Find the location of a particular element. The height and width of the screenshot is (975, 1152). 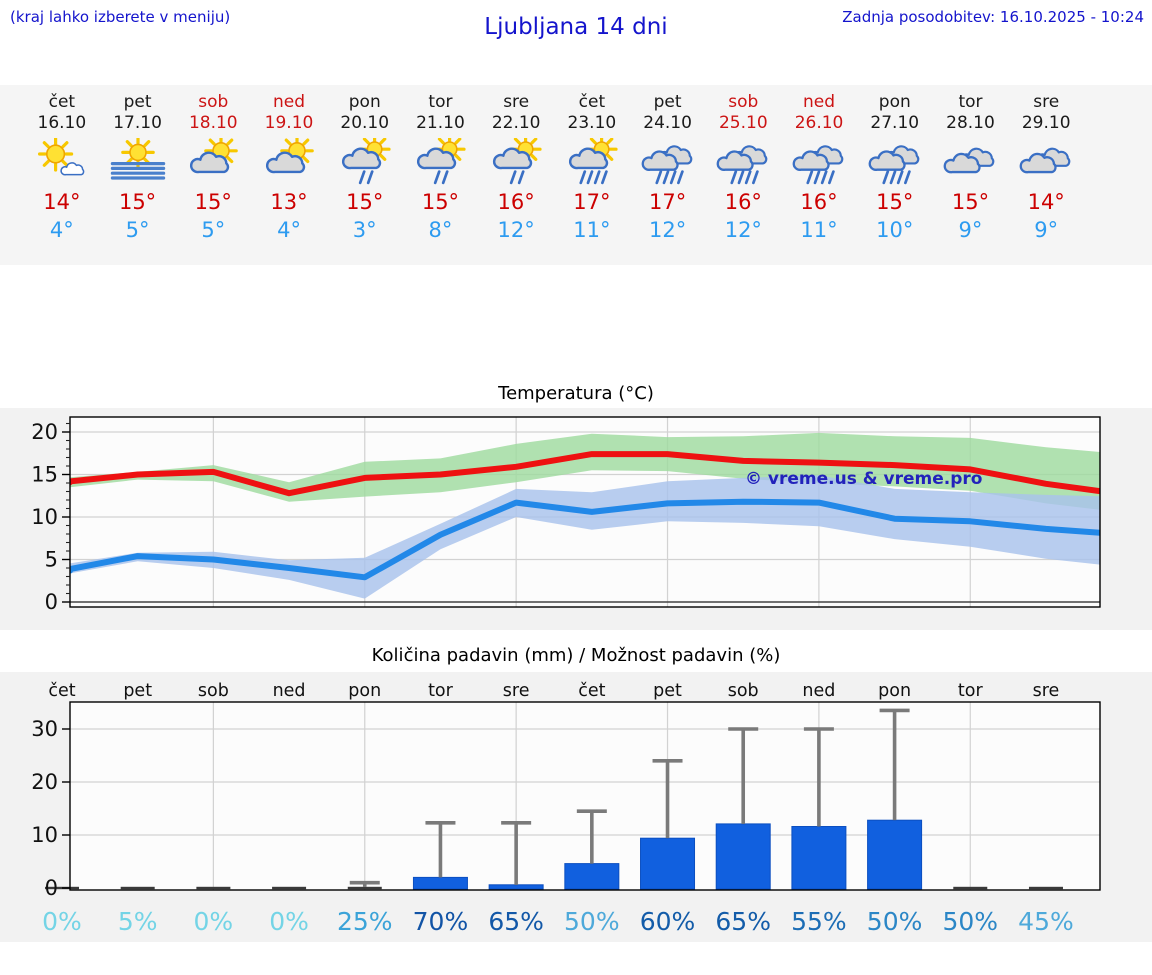

forecast-day: sre 22.10 16° 12° is located at coordinates (516, 175).